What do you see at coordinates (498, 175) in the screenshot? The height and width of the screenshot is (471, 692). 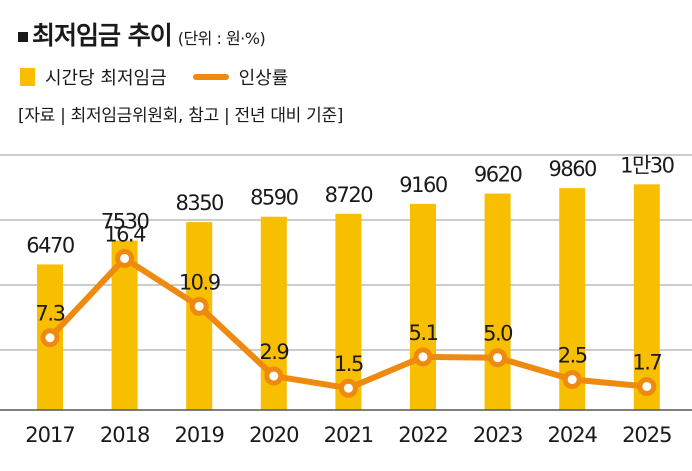 I see `bar-value-label-2023: 9620` at bounding box center [498, 175].